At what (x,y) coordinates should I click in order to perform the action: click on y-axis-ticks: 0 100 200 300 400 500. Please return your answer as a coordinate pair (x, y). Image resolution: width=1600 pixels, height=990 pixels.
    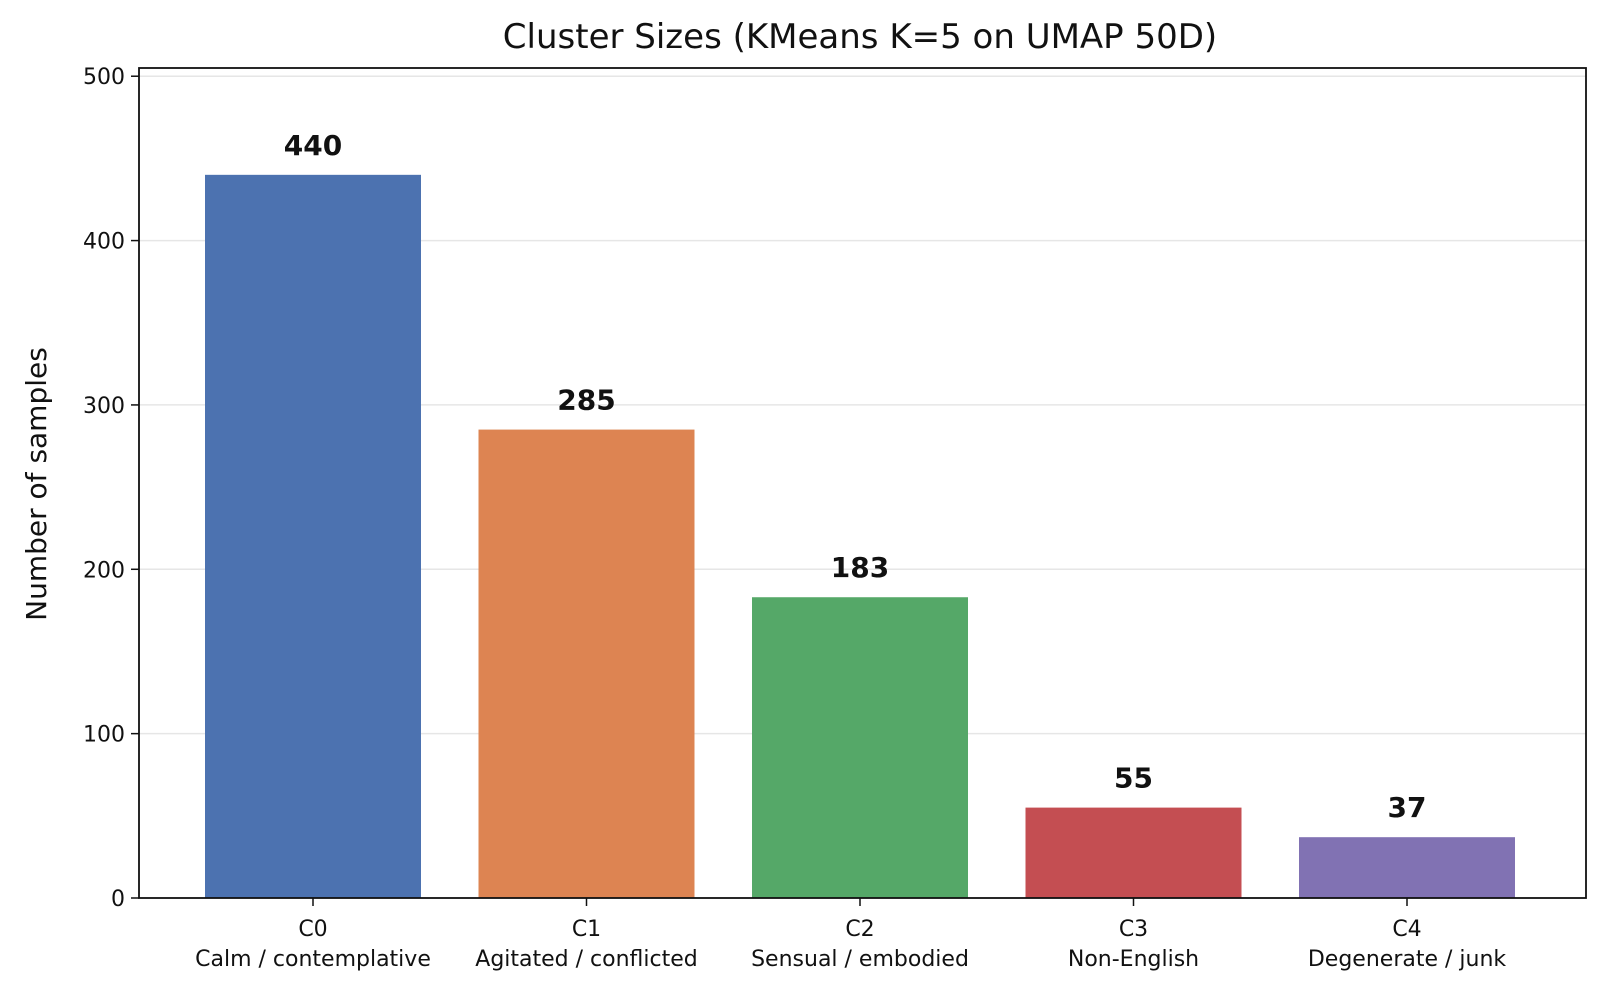
    Looking at the image, I should click on (111, 488).